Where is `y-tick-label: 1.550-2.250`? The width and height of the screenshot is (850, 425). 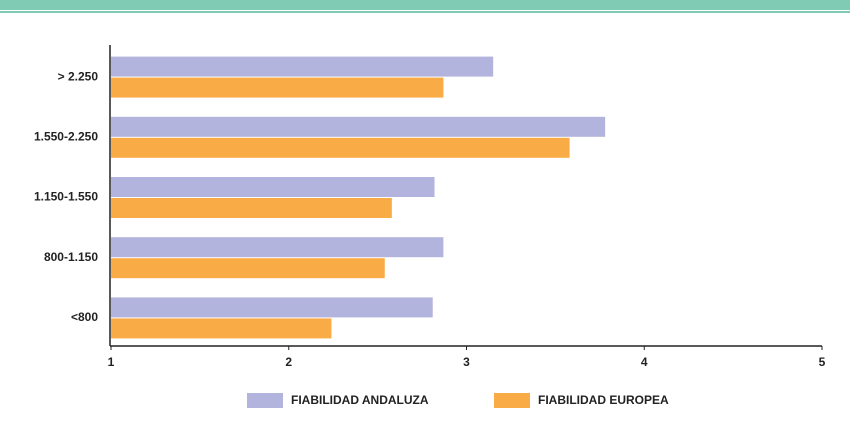
y-tick-label: 1.550-2.250 is located at coordinates (66, 136).